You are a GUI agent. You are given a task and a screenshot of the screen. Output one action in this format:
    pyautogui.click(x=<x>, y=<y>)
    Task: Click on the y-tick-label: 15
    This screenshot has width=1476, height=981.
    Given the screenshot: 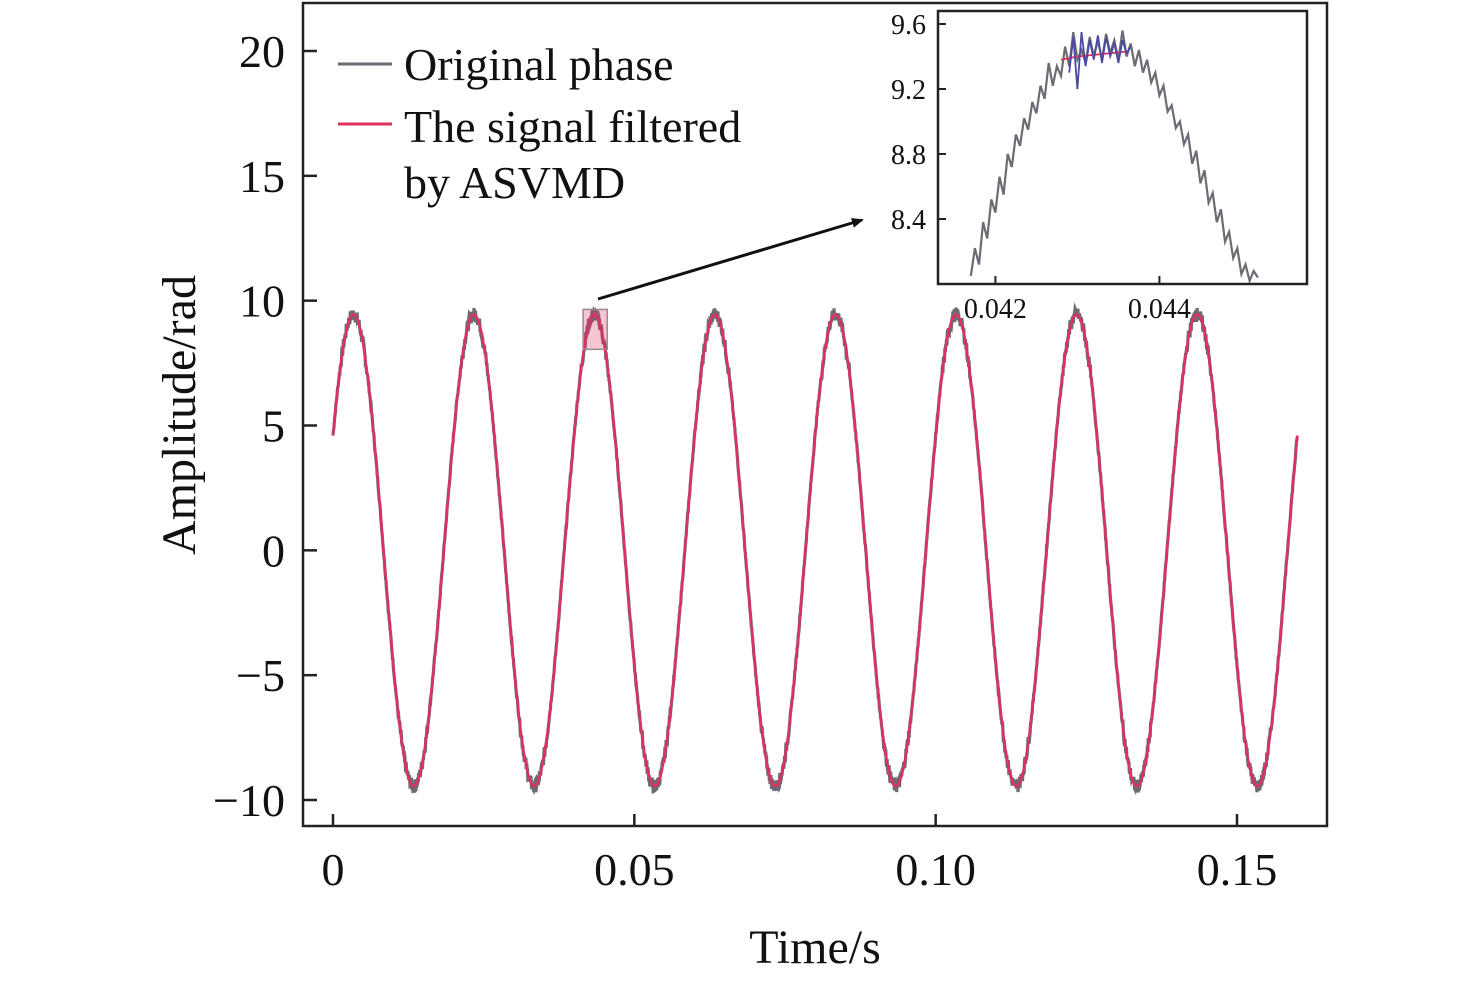 What is the action you would take?
    pyautogui.click(x=262, y=176)
    